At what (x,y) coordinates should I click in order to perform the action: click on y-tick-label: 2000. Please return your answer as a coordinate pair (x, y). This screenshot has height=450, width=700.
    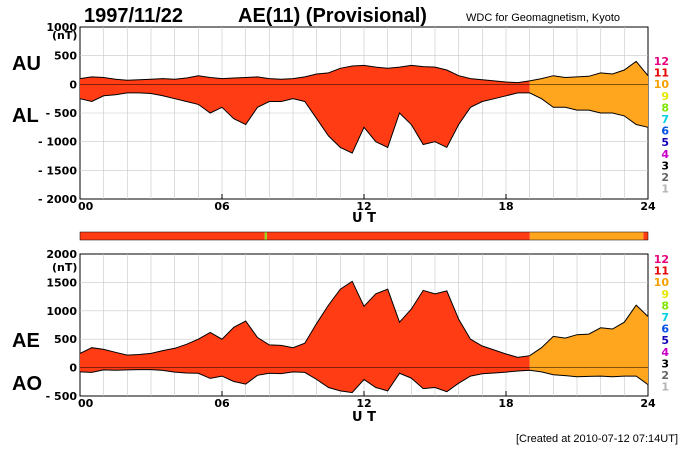
    Looking at the image, I should click on (61, 254).